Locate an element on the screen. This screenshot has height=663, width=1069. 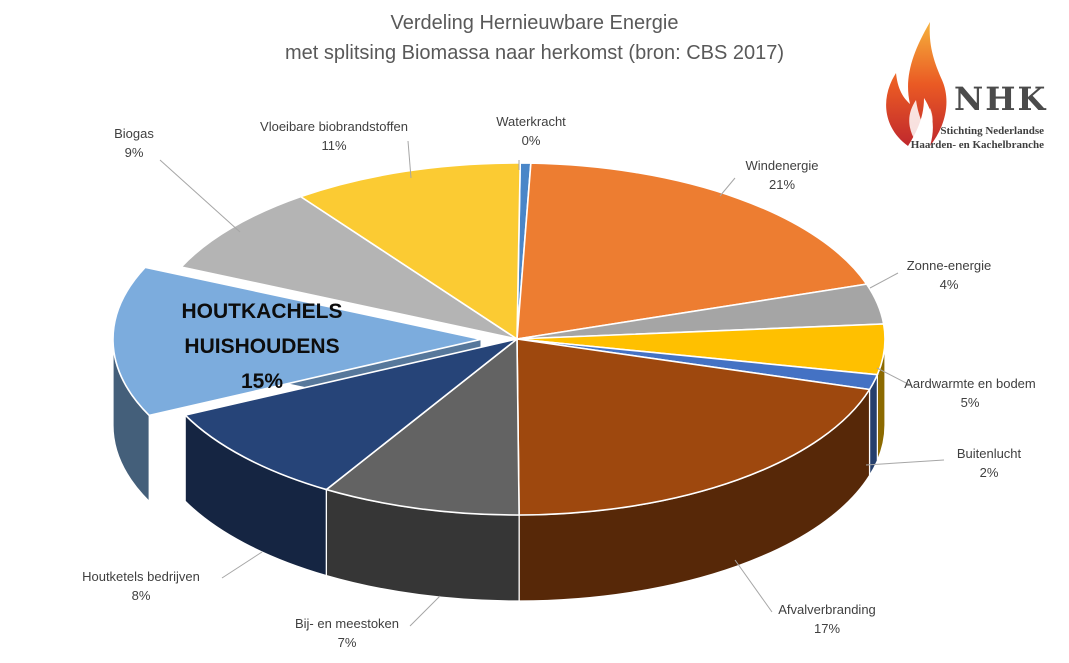
logo-subtitle-2: Haarden- en Kachelbranche is located at coordinates (977, 145).